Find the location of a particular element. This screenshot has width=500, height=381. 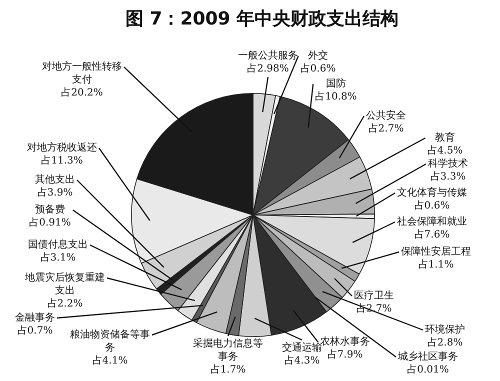

data-label: 占2.8% is located at coordinates (445, 342).